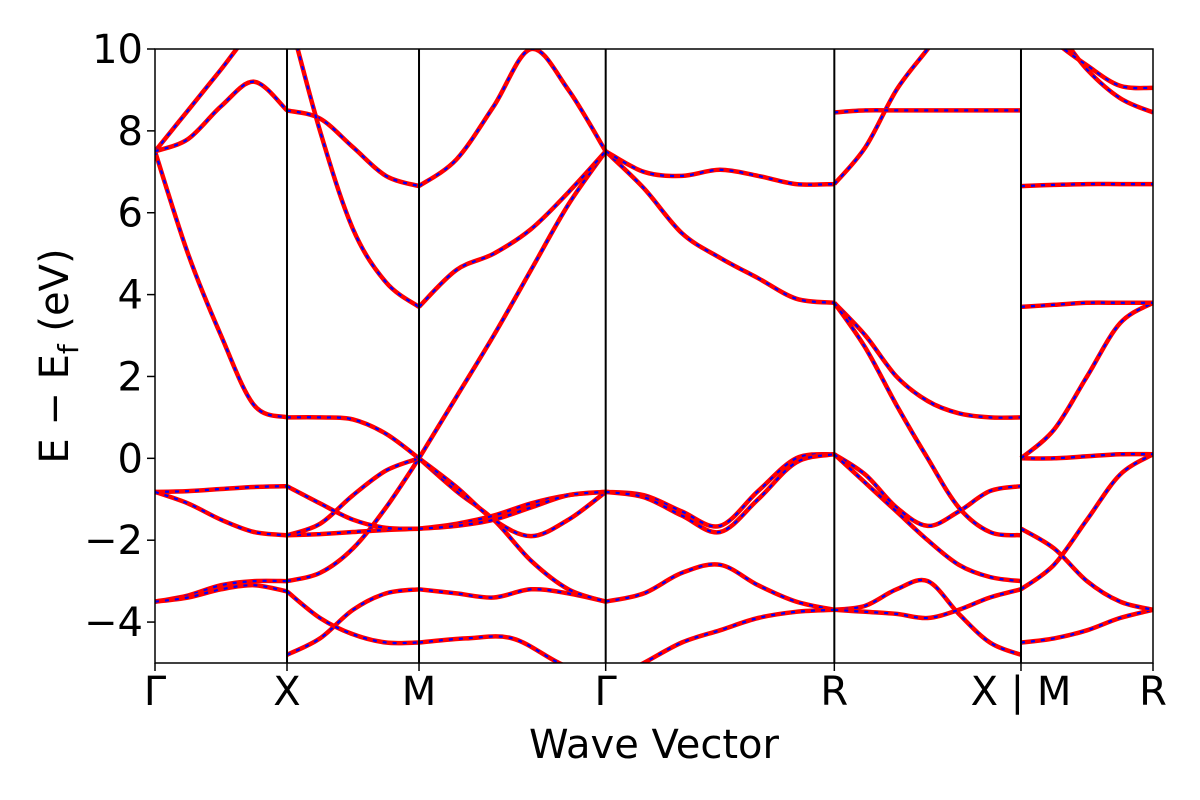  I want to click on band-line-seg5-b8, so click(1106, 70).